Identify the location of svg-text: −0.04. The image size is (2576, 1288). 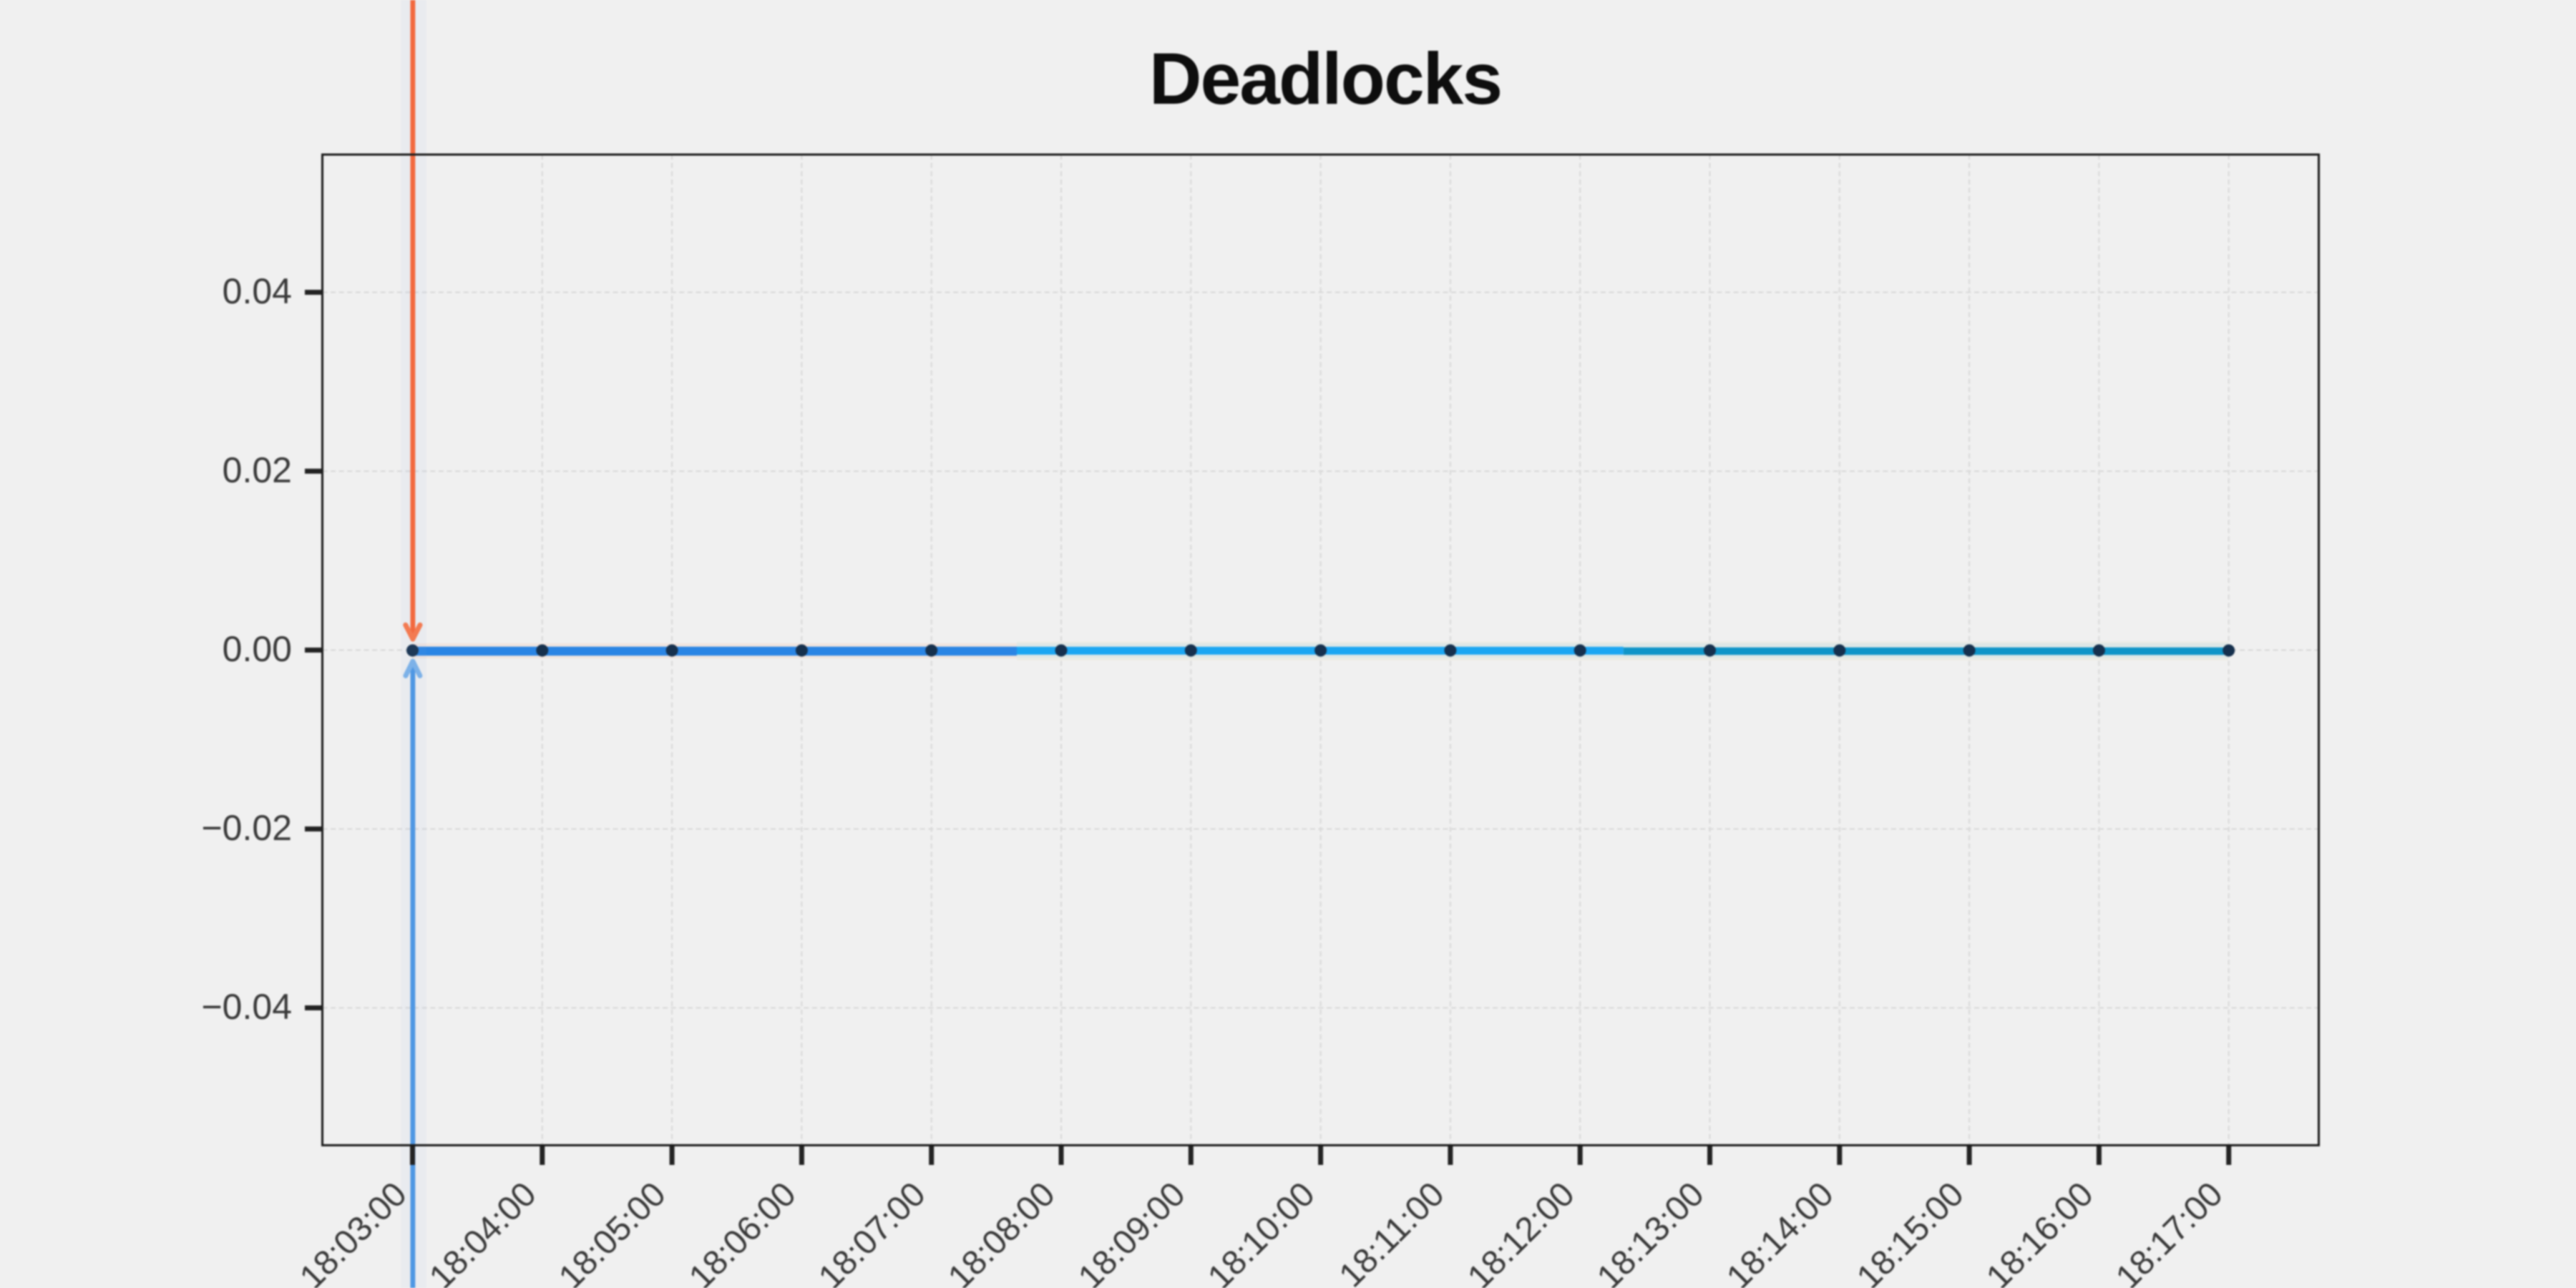
(246, 1007).